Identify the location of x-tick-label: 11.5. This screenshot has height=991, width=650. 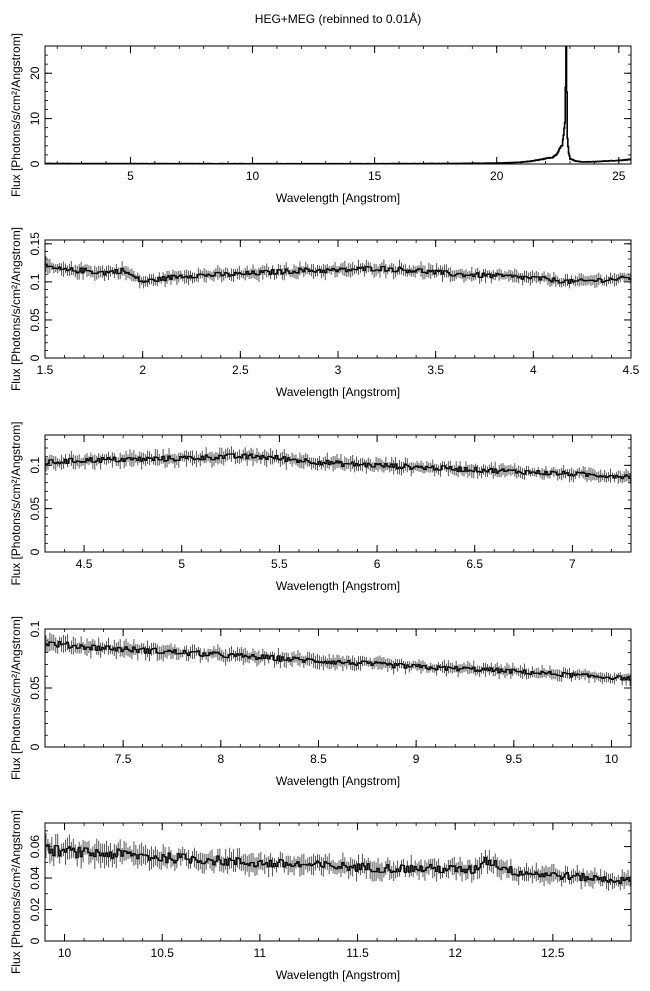
(357, 953).